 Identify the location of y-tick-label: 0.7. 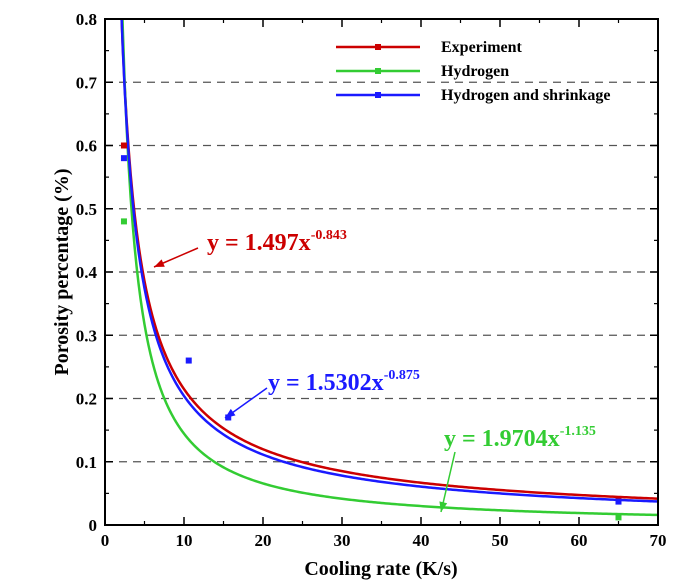
(87, 82).